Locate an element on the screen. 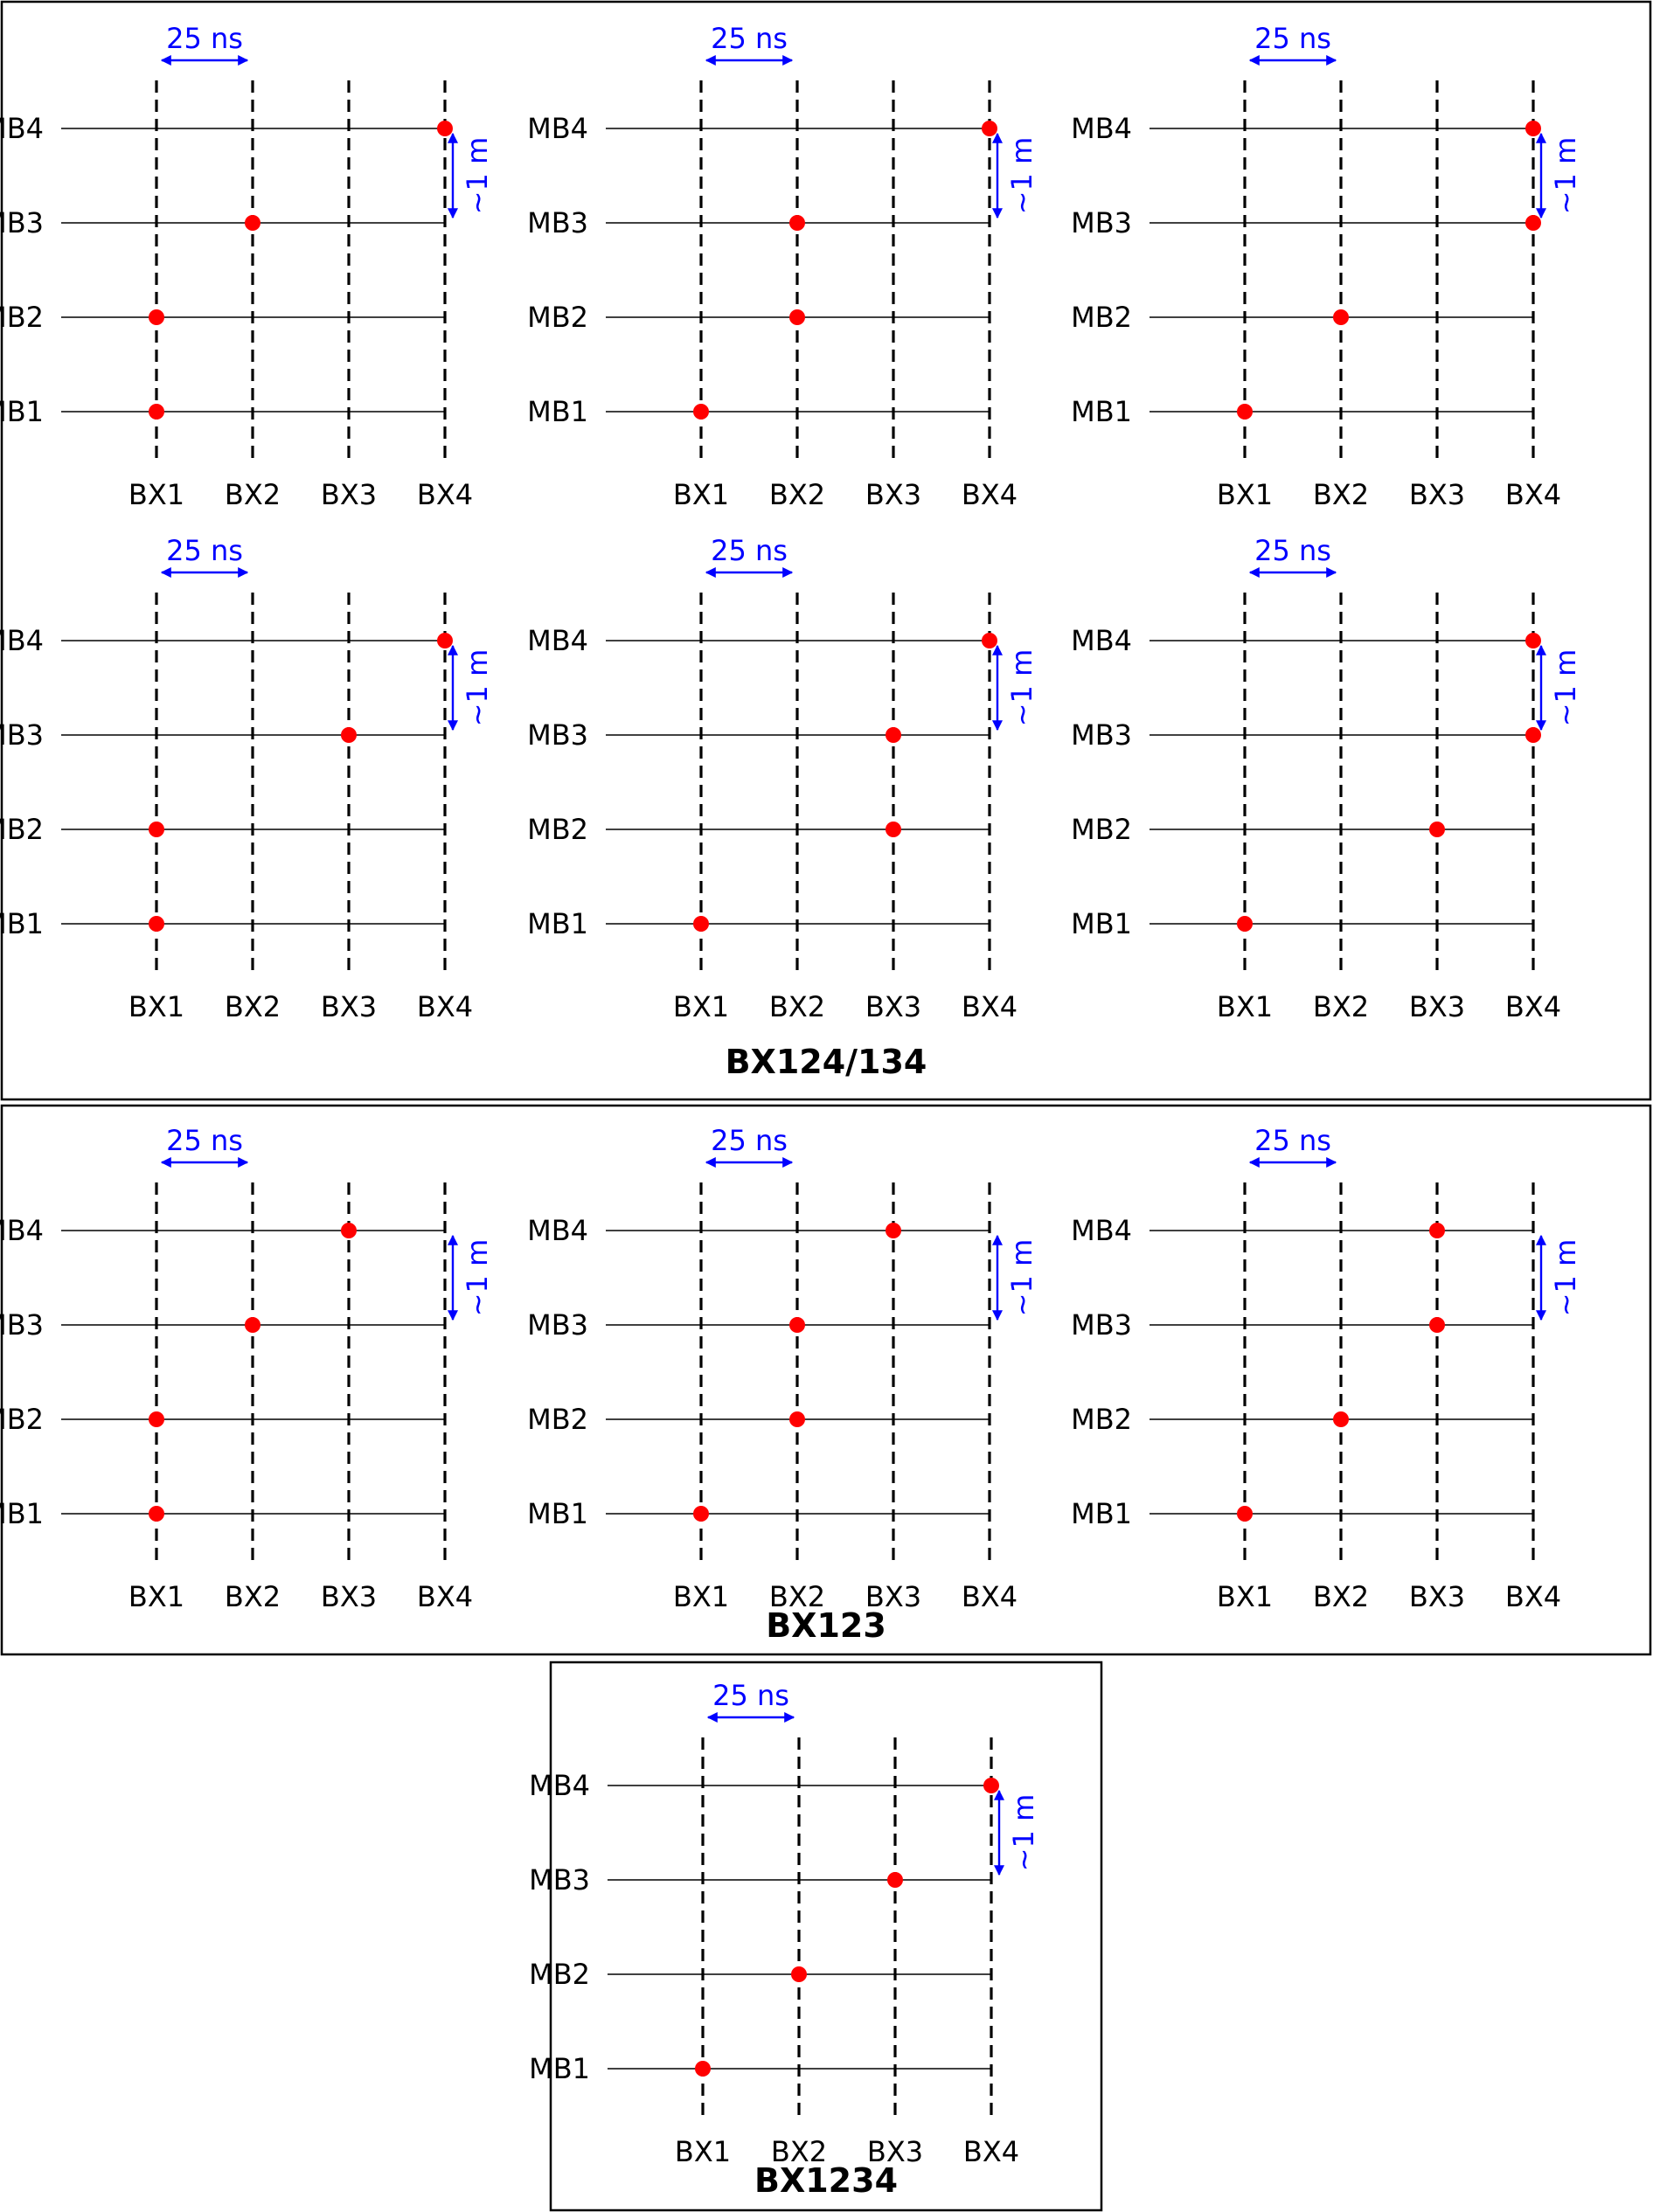 This screenshot has width=1653, height=2212. group-frame is located at coordinates (826, 1936).